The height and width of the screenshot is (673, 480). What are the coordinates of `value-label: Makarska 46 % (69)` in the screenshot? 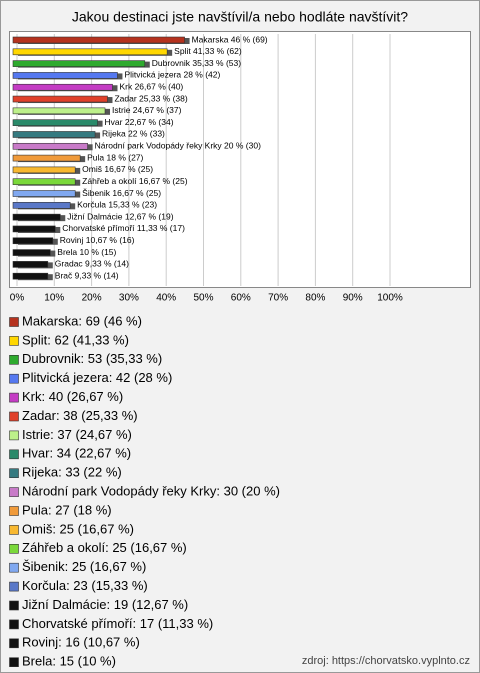 It's located at (230, 39).